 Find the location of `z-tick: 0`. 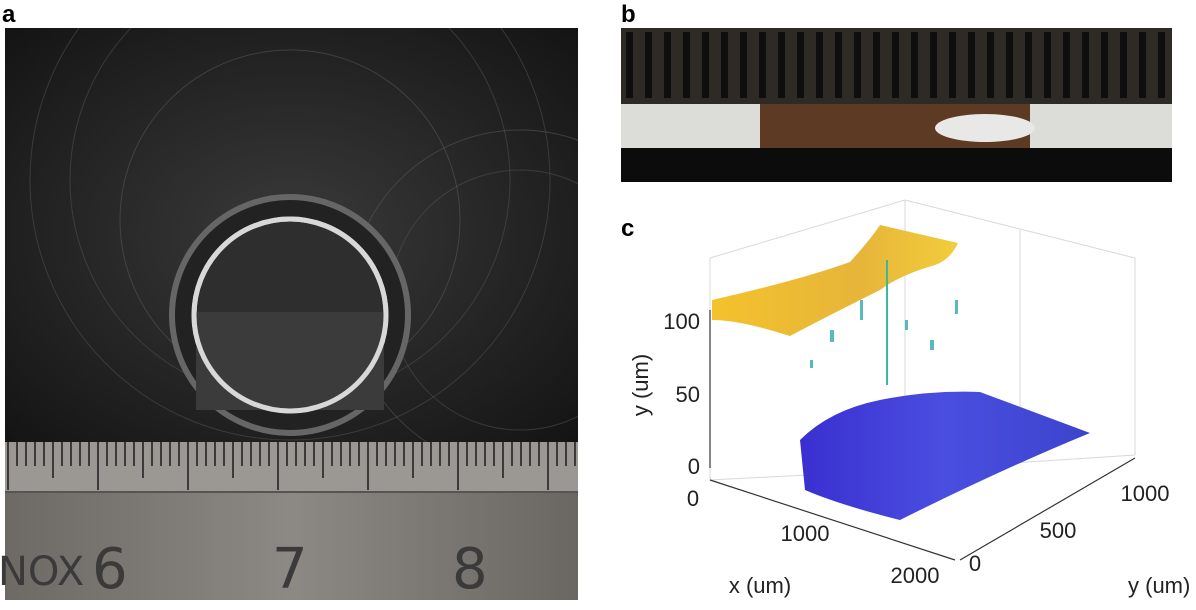

z-tick: 0 is located at coordinates (694, 466).